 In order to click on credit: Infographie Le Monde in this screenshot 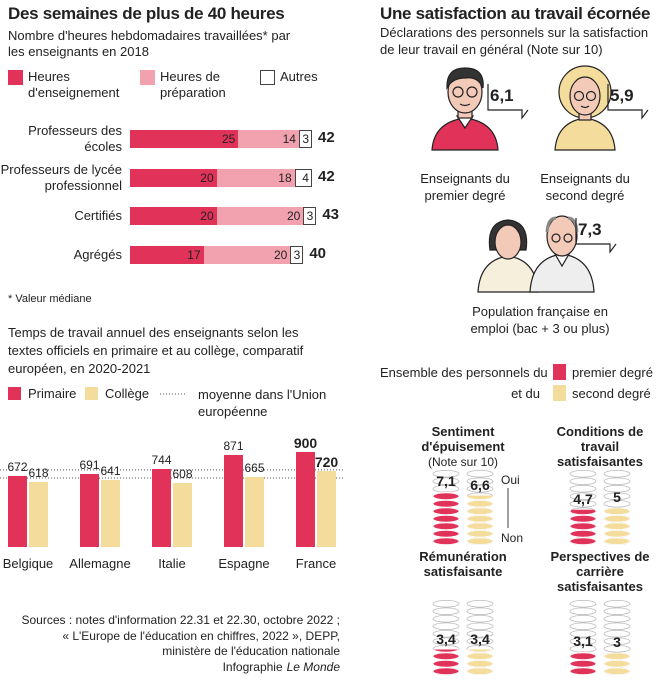, I will do `click(170, 667)`.